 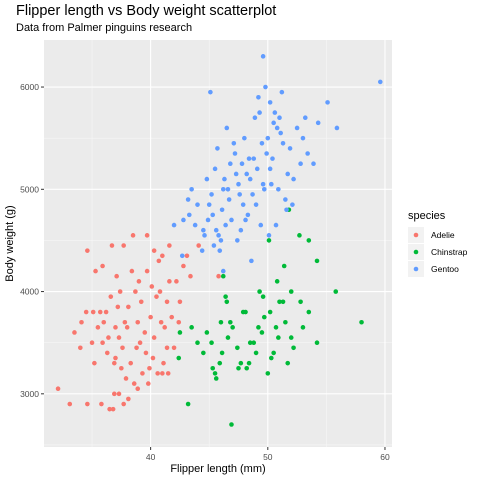 What do you see at coordinates (268, 457) in the screenshot?
I see `x-tick-label: 50` at bounding box center [268, 457].